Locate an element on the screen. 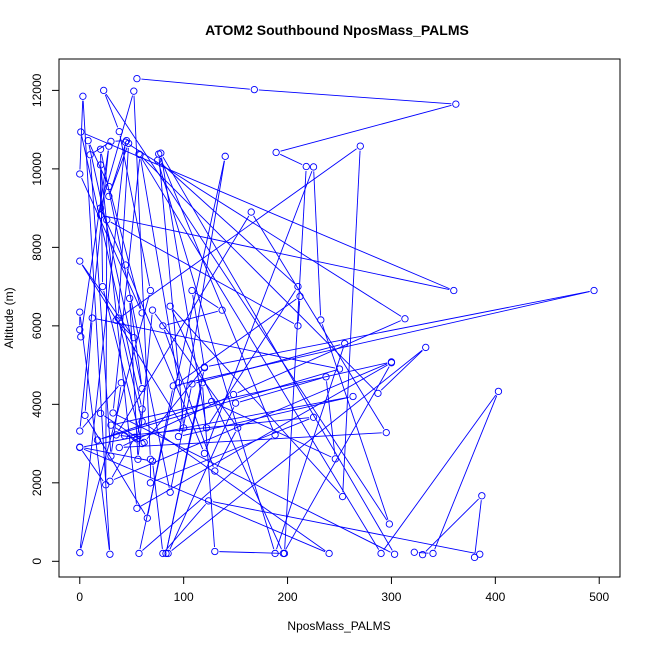 The width and height of the screenshot is (650, 650). y-axis: 0 2000 4000 6000 8000 10000 12000 is located at coordinates (45, 319).